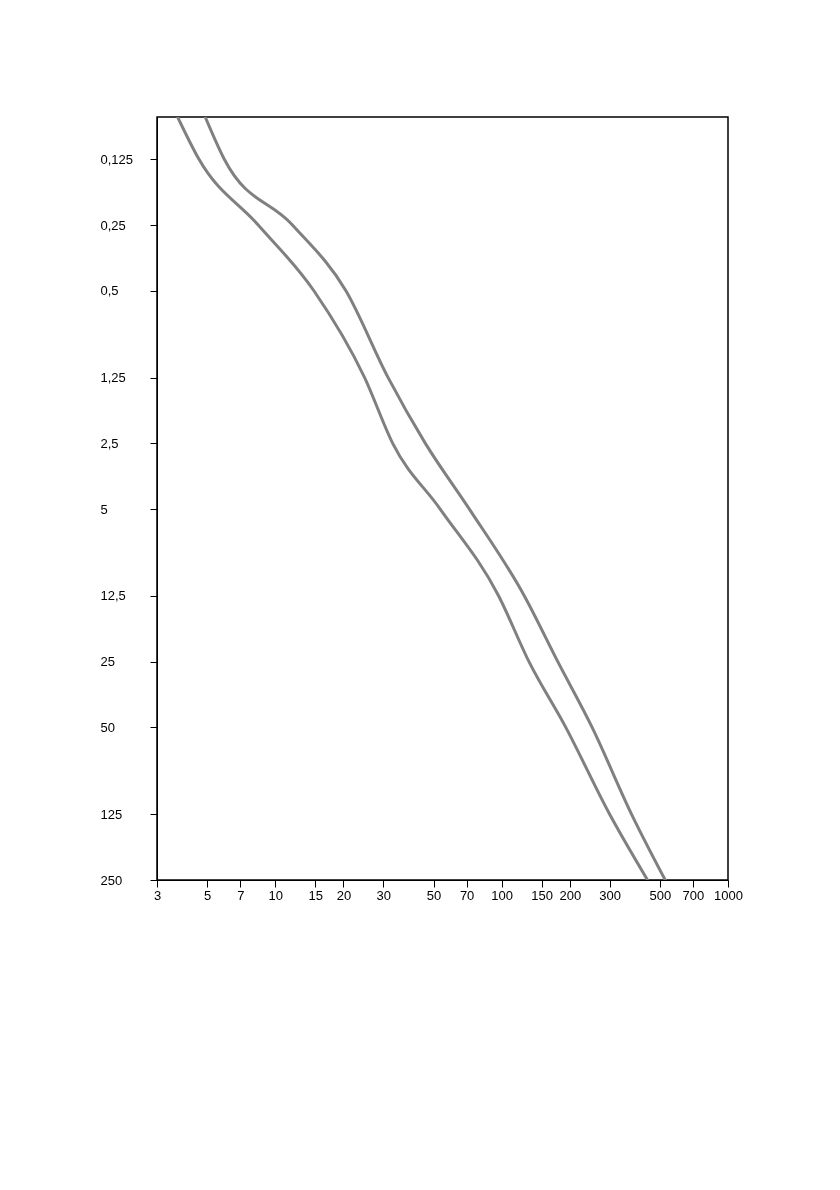 This screenshot has height=1190, width=840. What do you see at coordinates (542, 895) in the screenshot?
I see `x-tick-label: 150` at bounding box center [542, 895].